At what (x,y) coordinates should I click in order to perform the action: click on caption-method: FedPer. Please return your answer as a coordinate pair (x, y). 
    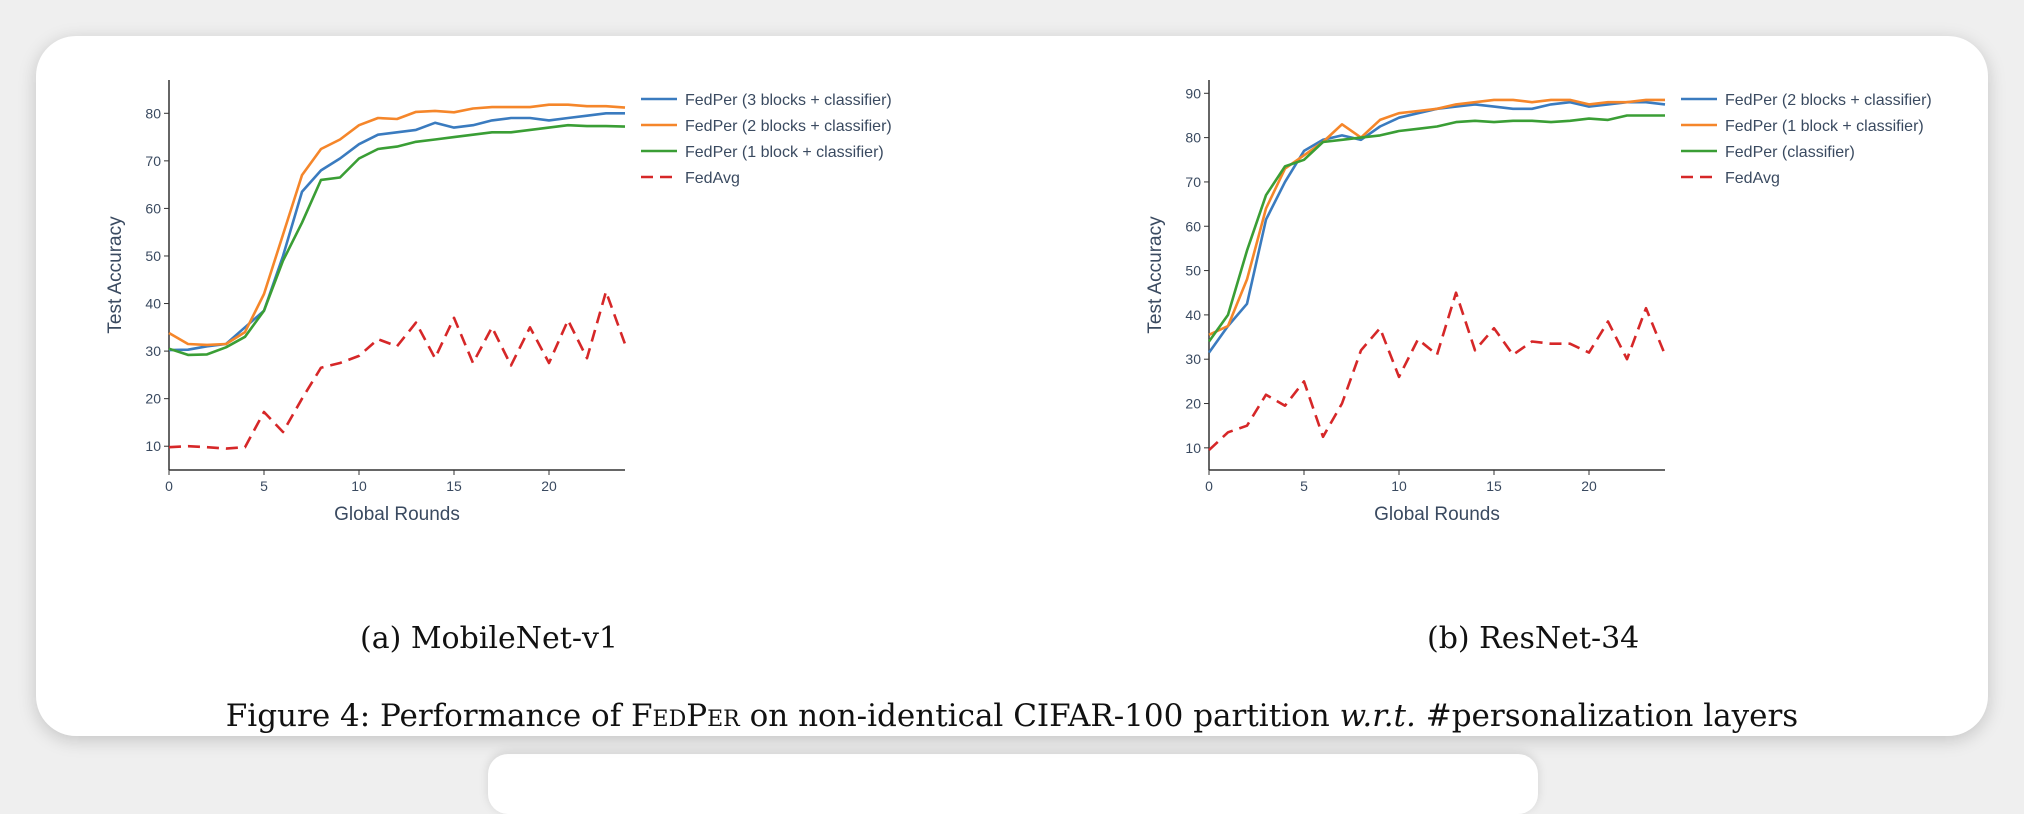
    Looking at the image, I should click on (685, 716).